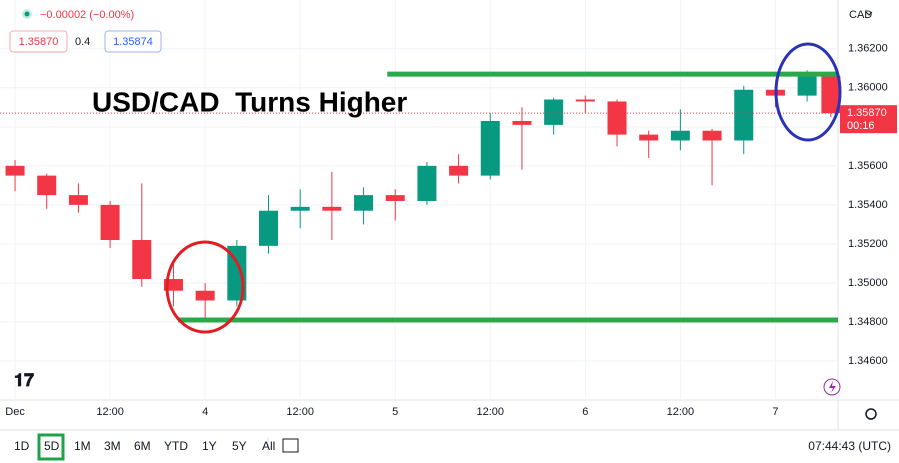 Image resolution: width=899 pixels, height=463 pixels. Describe the element at coordinates (871, 414) in the screenshot. I see `settings-icon` at that location.